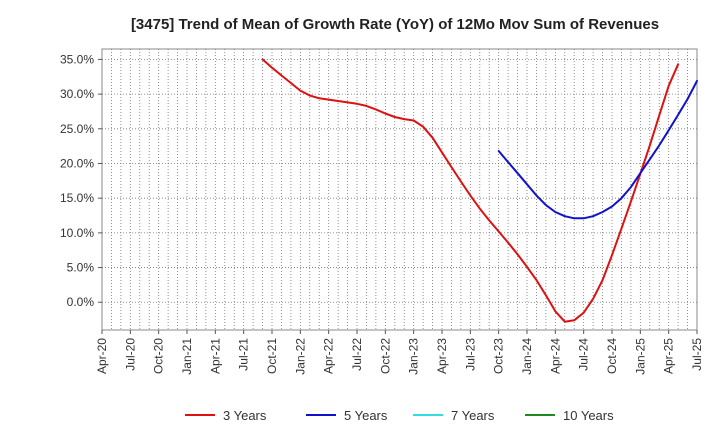  Describe the element at coordinates (77, 94) in the screenshot. I see `y-tick-label: 30.0%` at that location.